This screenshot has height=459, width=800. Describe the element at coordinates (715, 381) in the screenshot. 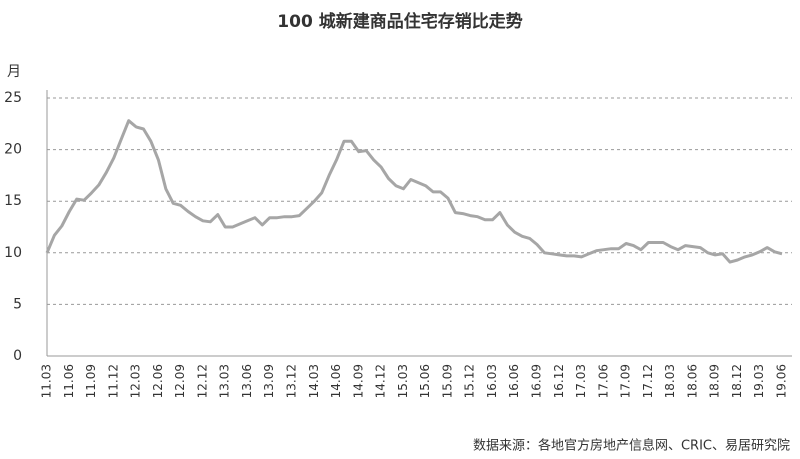

I see `x-tick-label: 18.09` at that location.